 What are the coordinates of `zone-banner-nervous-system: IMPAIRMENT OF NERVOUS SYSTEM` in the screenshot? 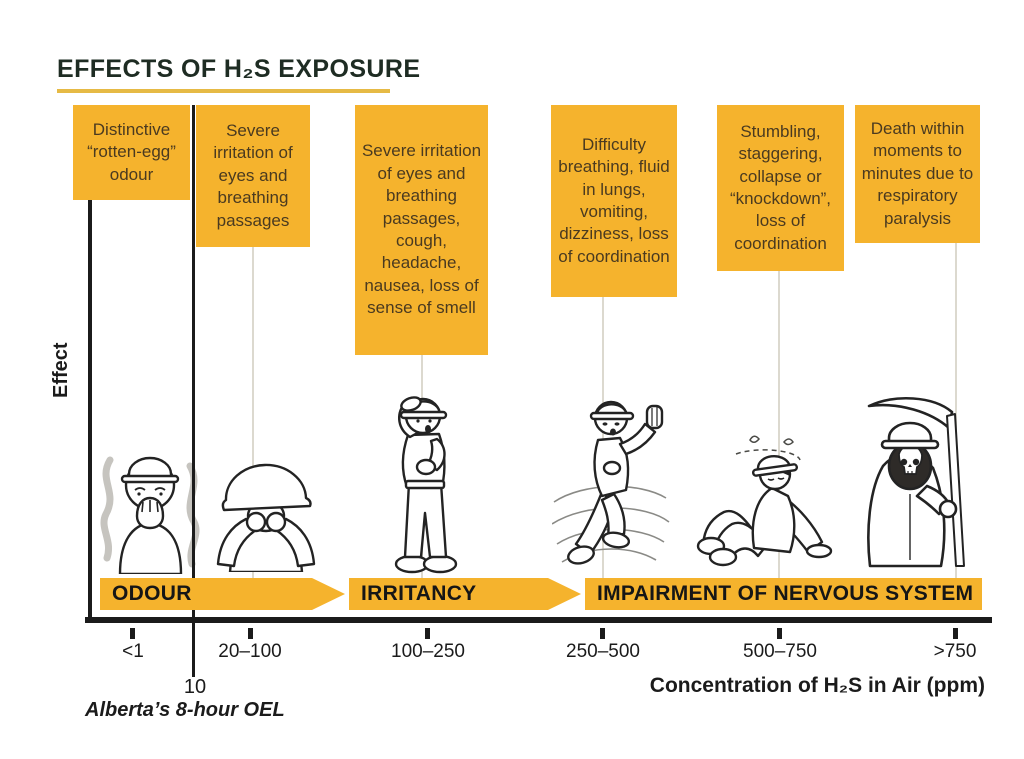 It's located at (783, 594).